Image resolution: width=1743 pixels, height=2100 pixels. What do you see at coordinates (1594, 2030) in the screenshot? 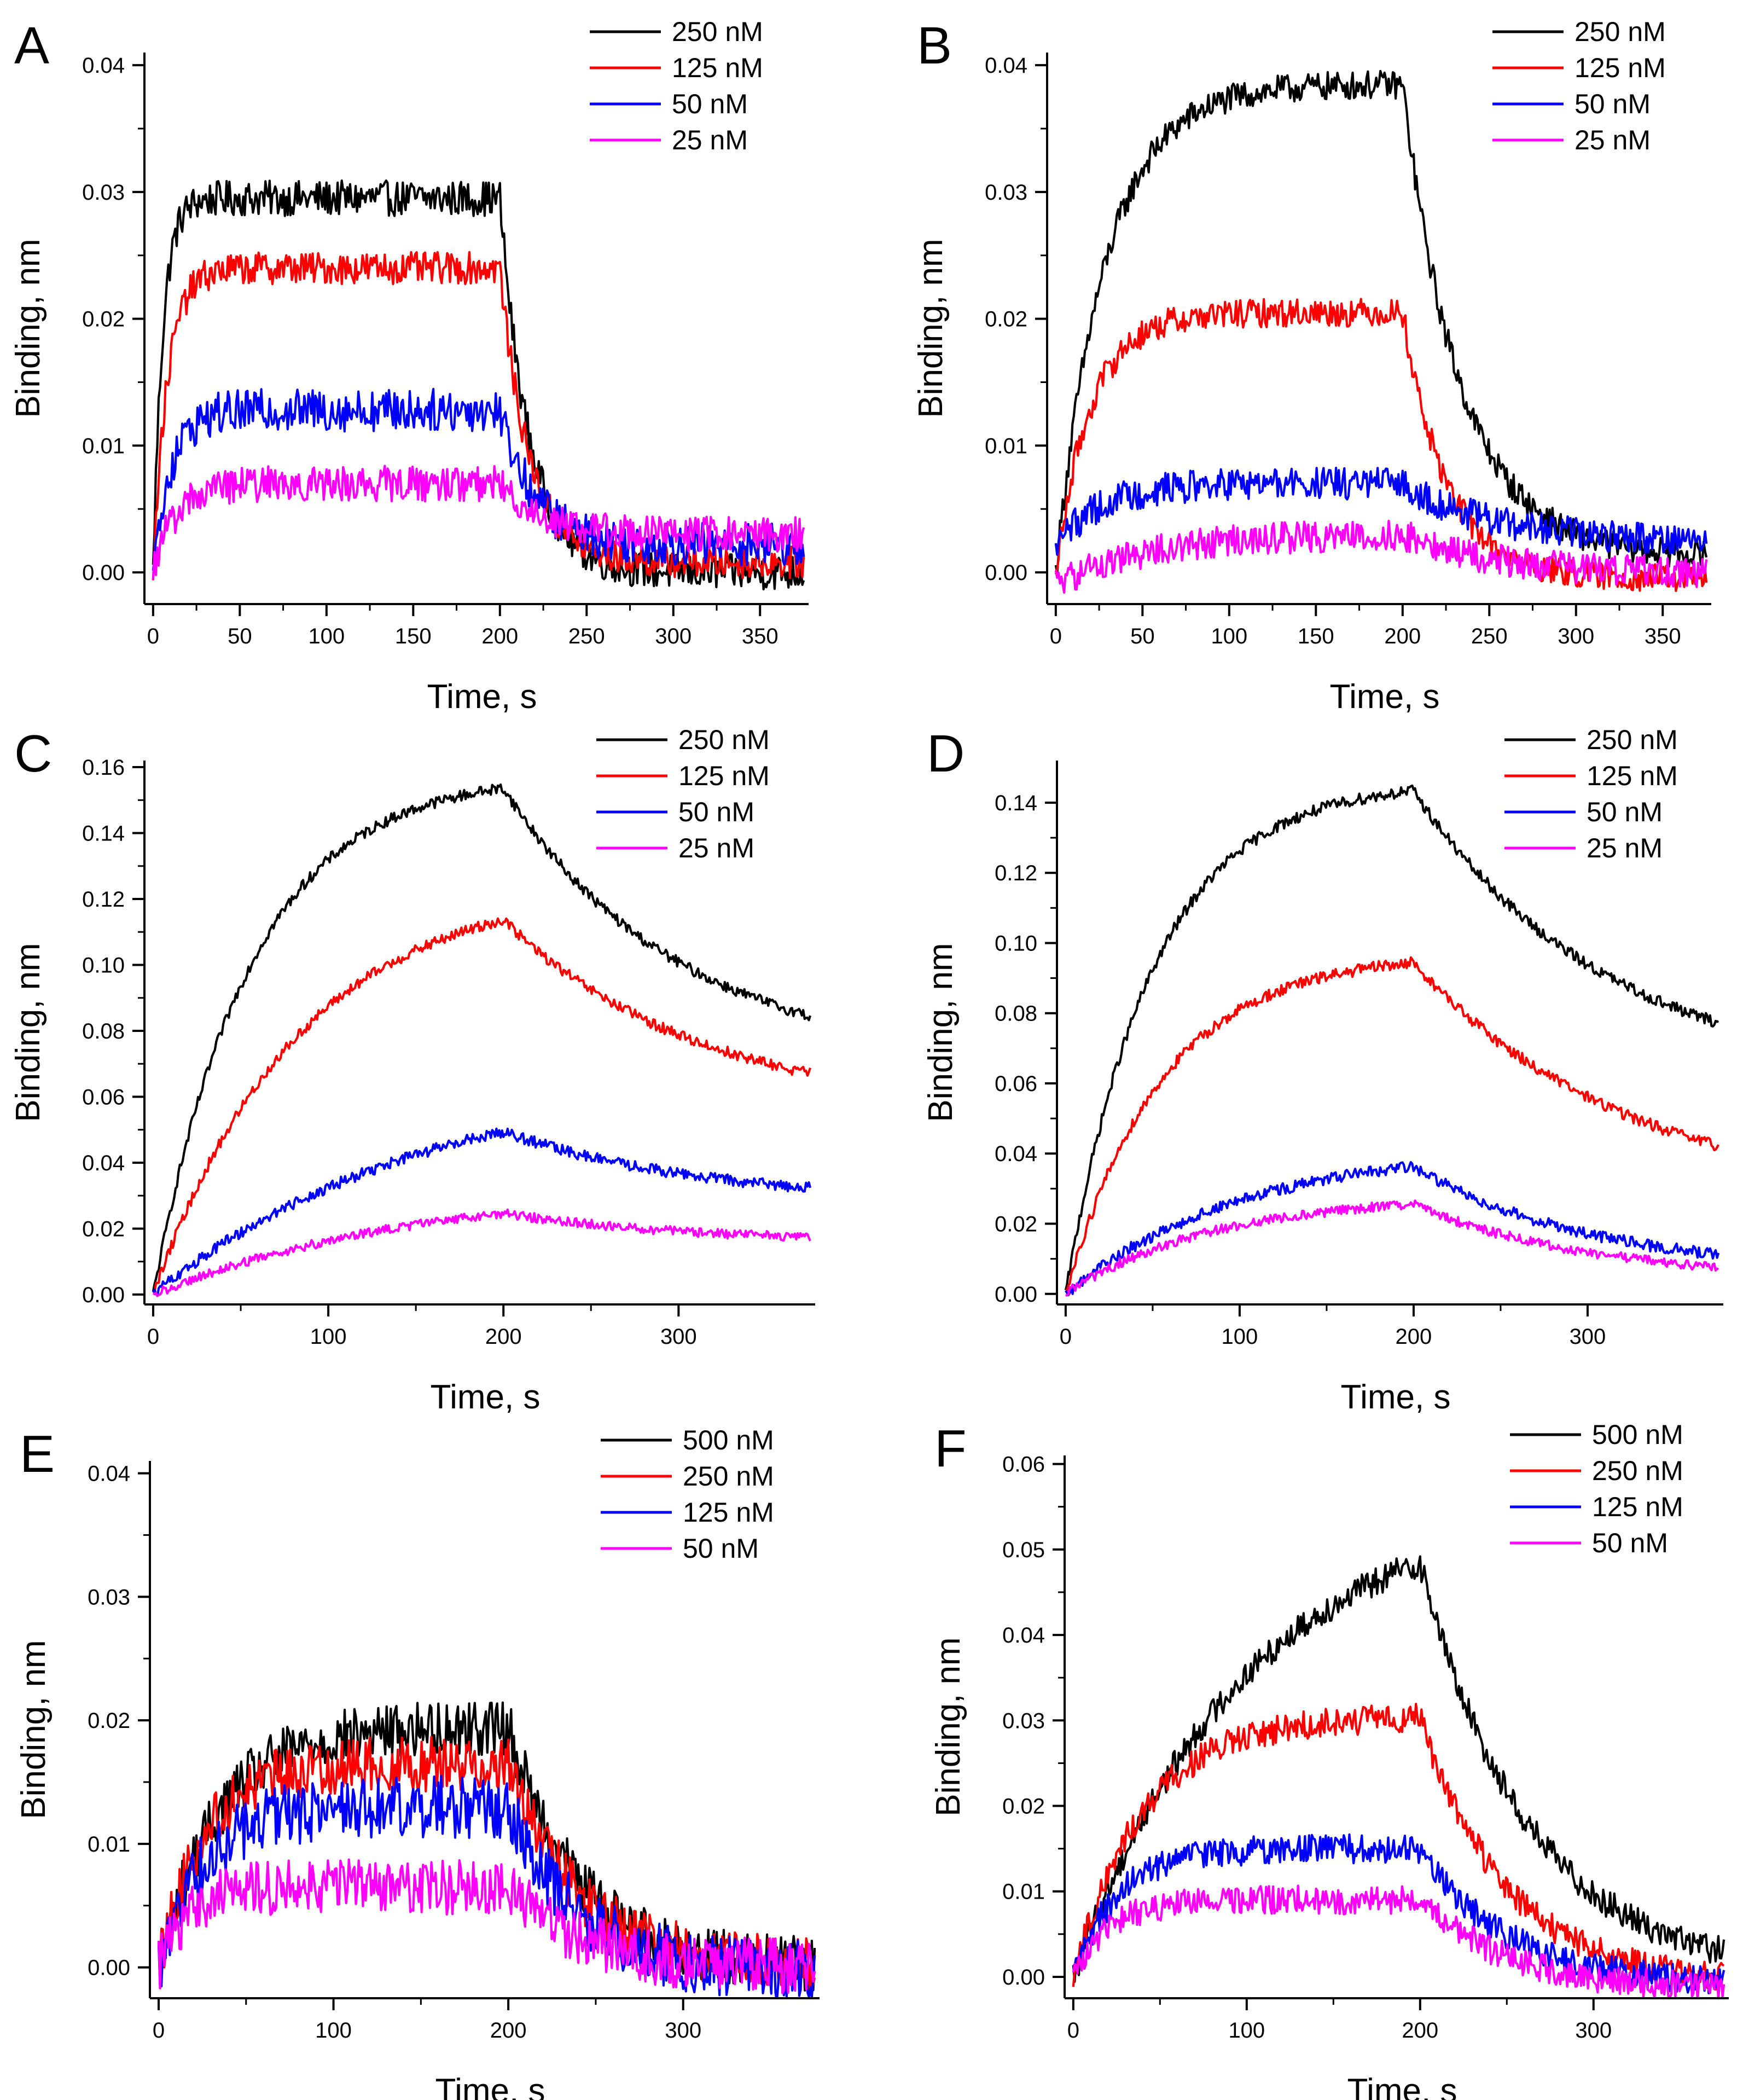
I see `panel-f-x-tick-label: 300` at bounding box center [1594, 2030].